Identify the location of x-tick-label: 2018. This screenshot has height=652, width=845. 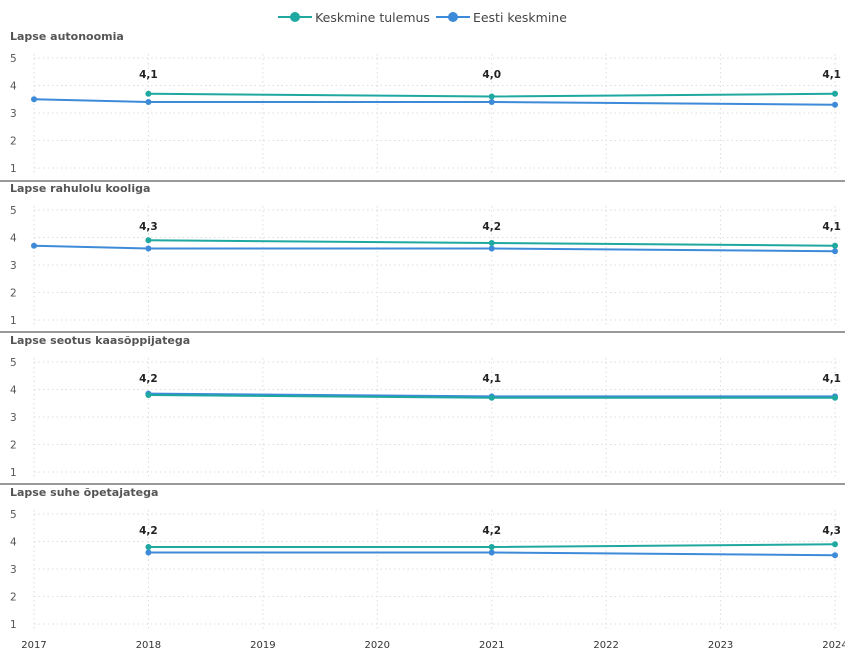
(148, 645).